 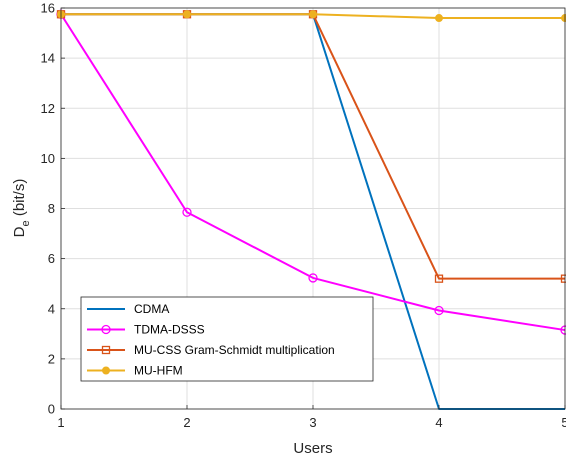 I want to click on y-tick-label: 2, so click(x=51, y=358).